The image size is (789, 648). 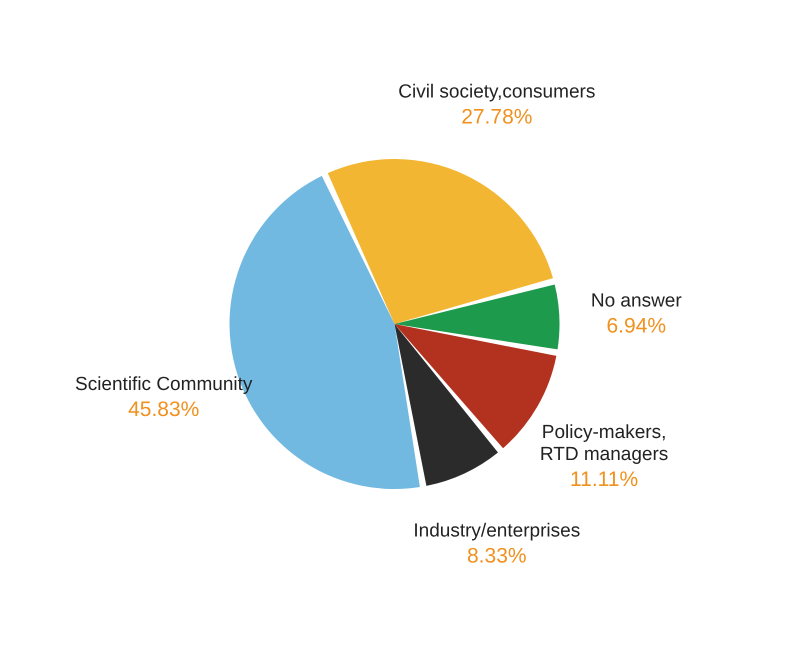 What do you see at coordinates (164, 409) in the screenshot?
I see `data-label: 45.83%` at bounding box center [164, 409].